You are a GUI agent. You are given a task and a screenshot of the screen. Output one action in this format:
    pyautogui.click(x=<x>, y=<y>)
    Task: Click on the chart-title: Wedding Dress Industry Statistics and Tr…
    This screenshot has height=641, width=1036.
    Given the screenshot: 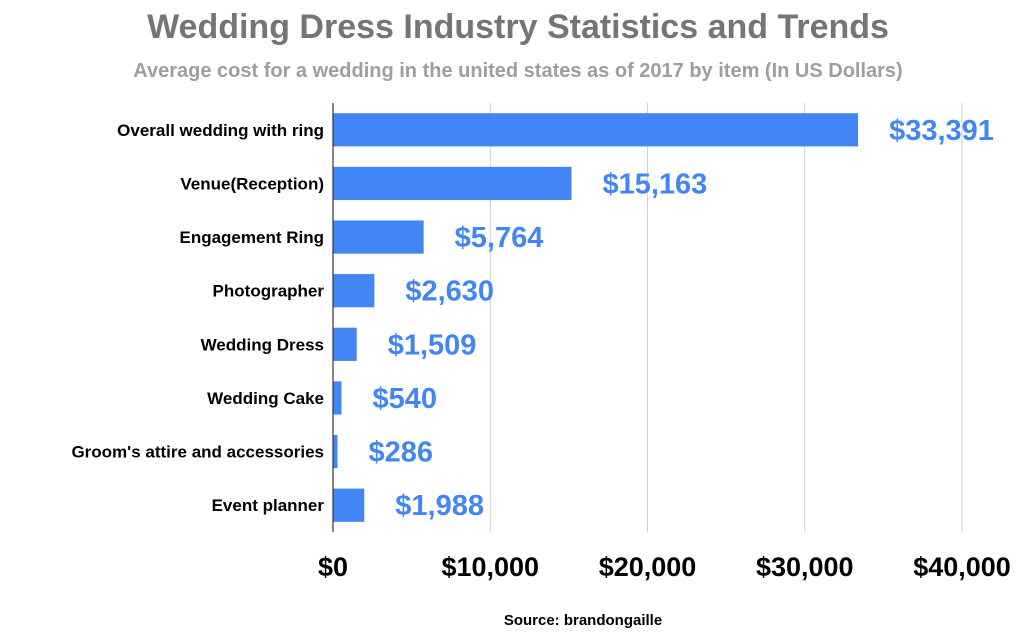 What is the action you would take?
    pyautogui.click(x=518, y=27)
    